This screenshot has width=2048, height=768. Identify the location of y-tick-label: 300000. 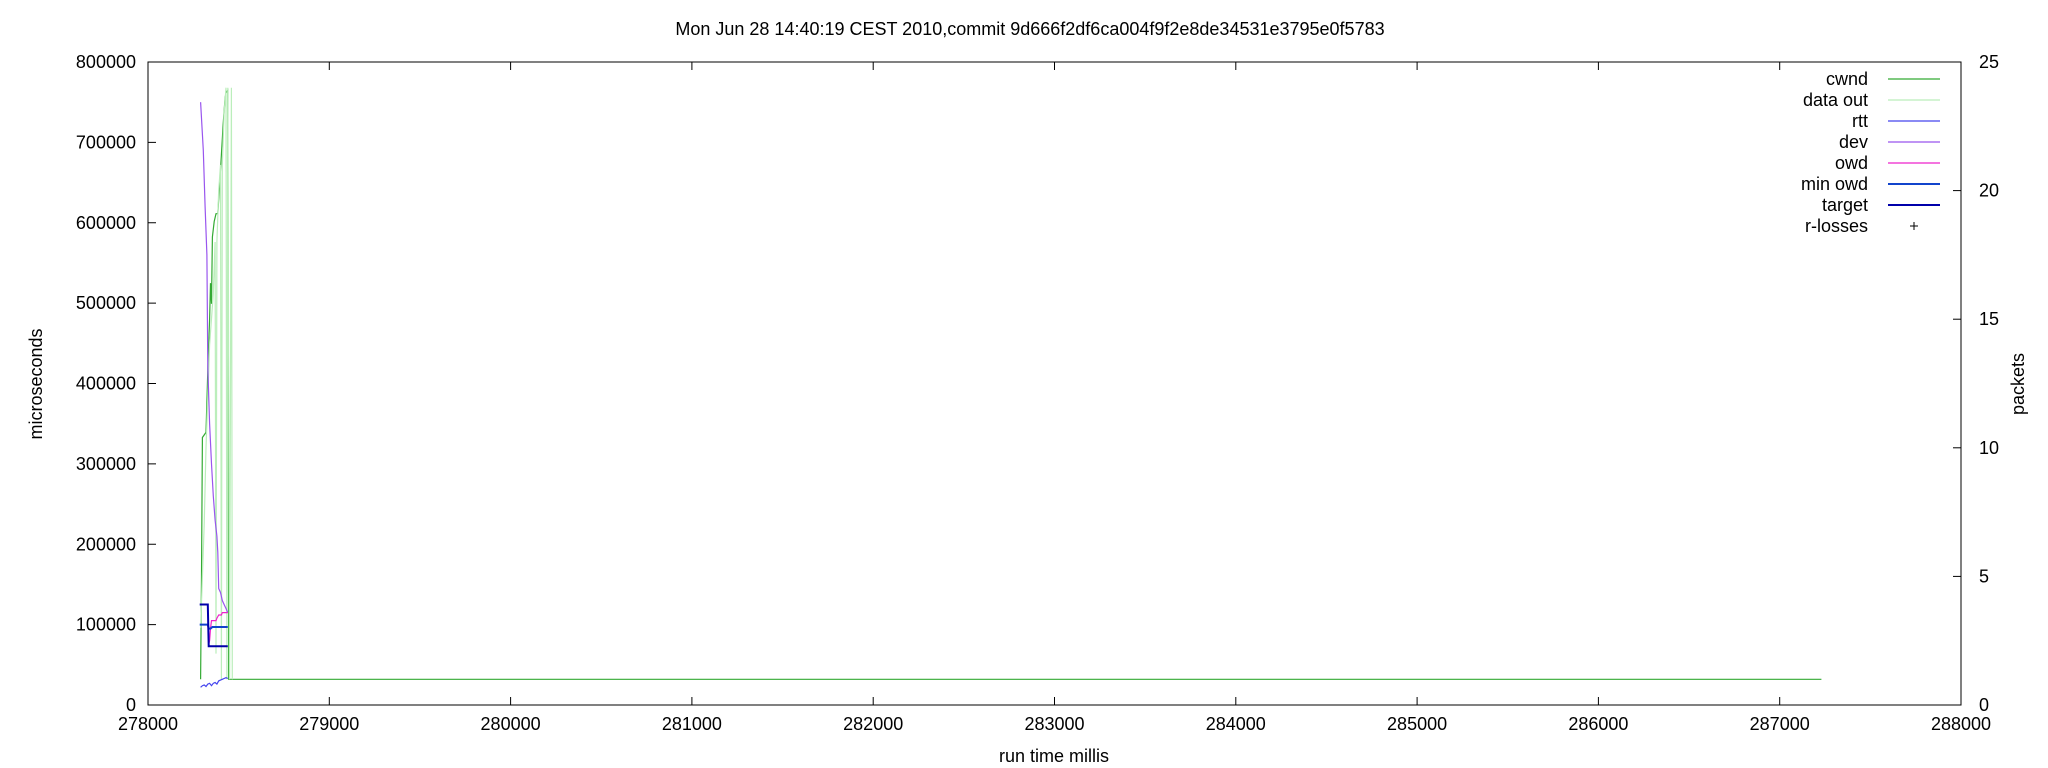
(106, 464).